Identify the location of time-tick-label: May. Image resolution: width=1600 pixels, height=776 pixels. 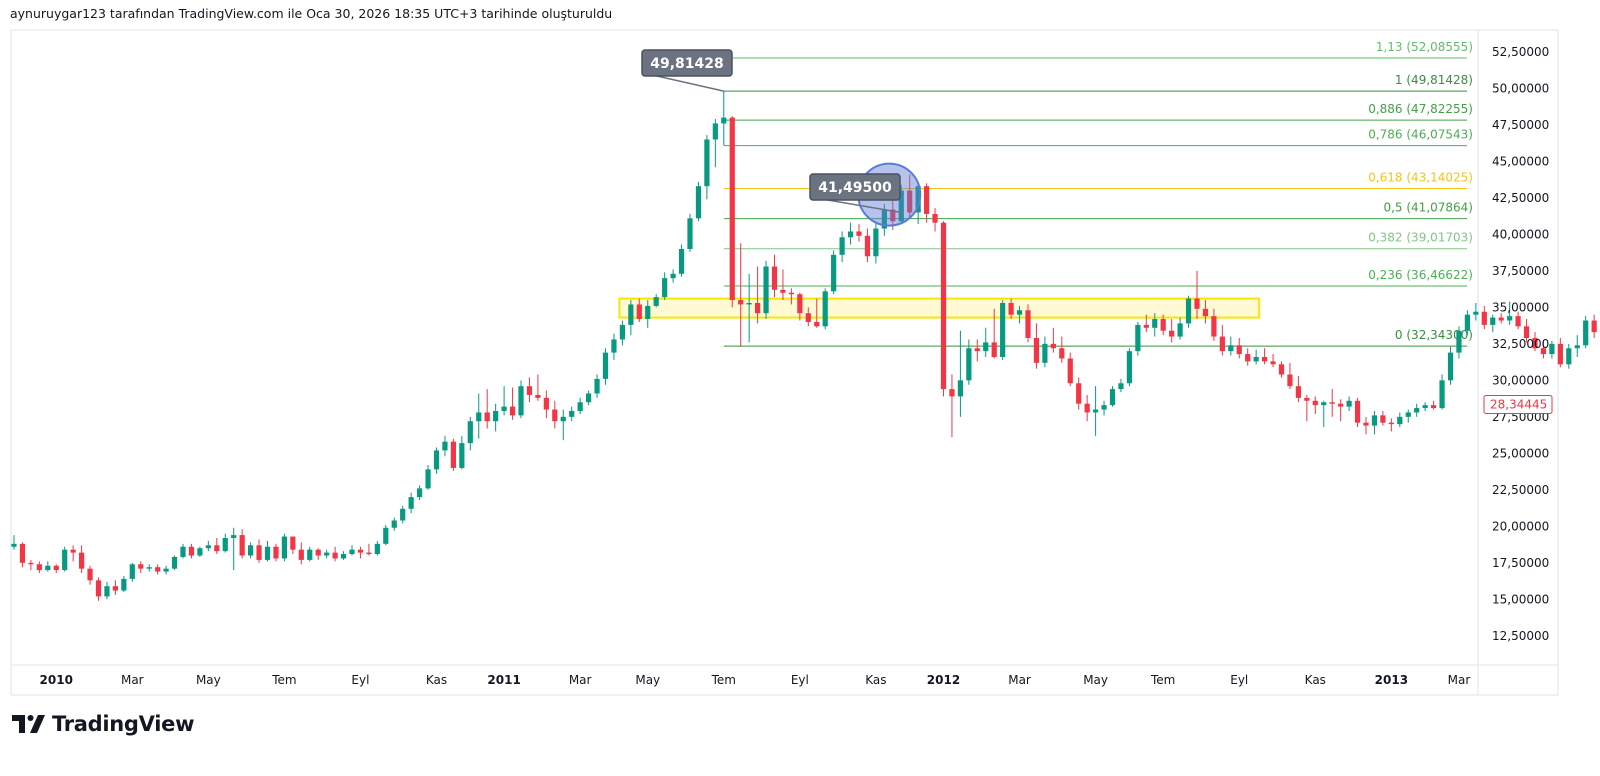
(208, 680).